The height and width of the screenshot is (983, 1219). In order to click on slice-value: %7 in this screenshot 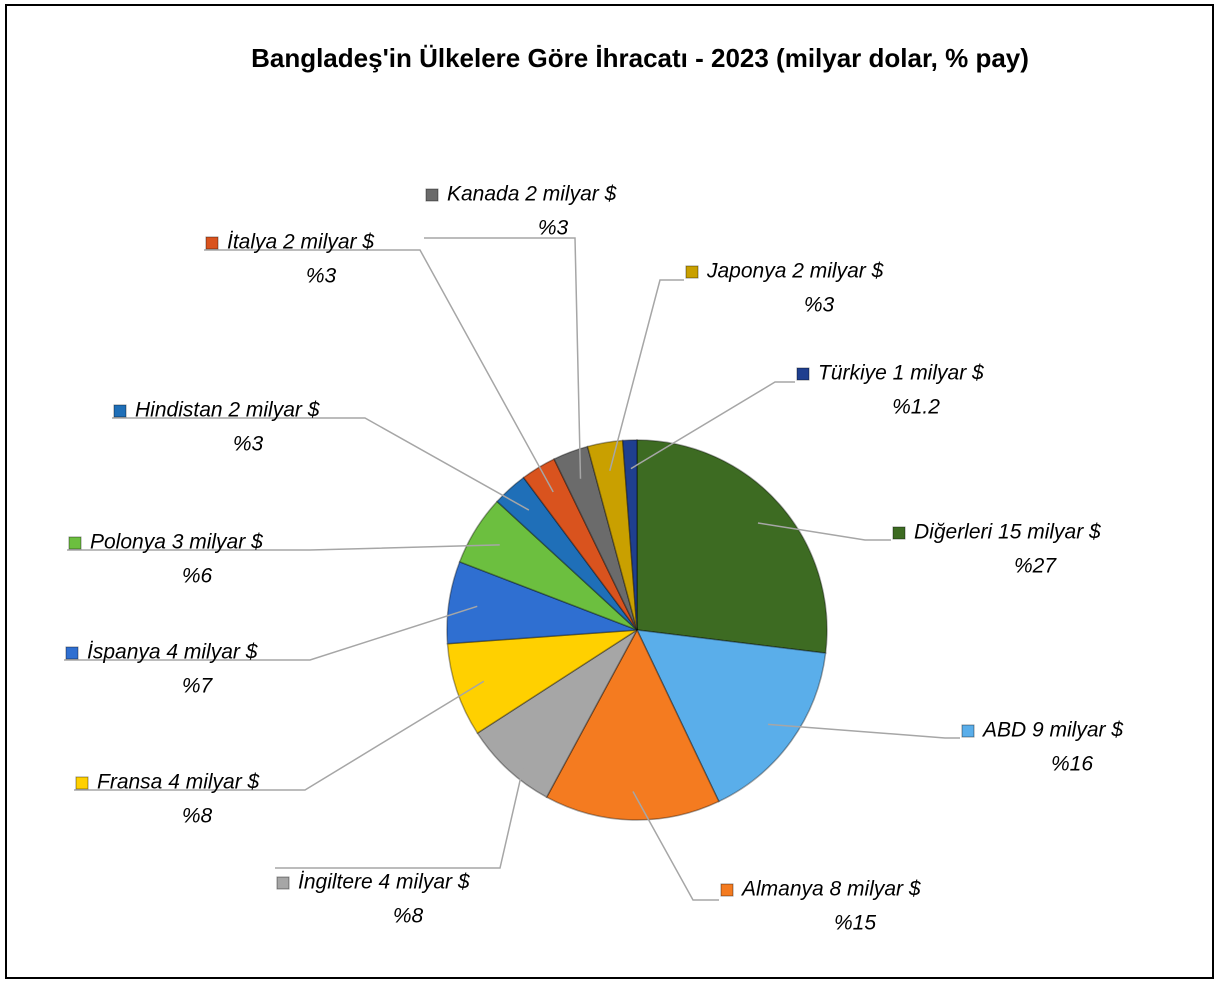, I will do `click(198, 686)`.